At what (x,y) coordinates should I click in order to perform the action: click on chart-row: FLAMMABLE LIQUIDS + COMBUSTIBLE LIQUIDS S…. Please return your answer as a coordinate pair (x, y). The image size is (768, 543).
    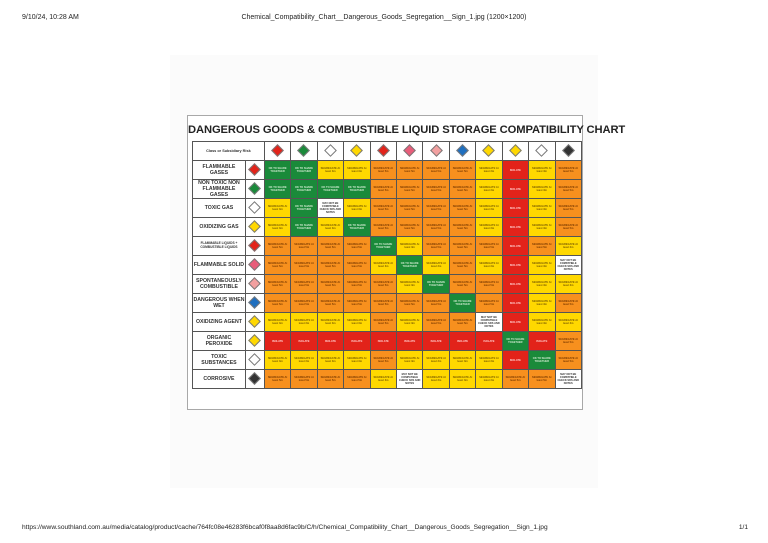
    Looking at the image, I should click on (387, 246).